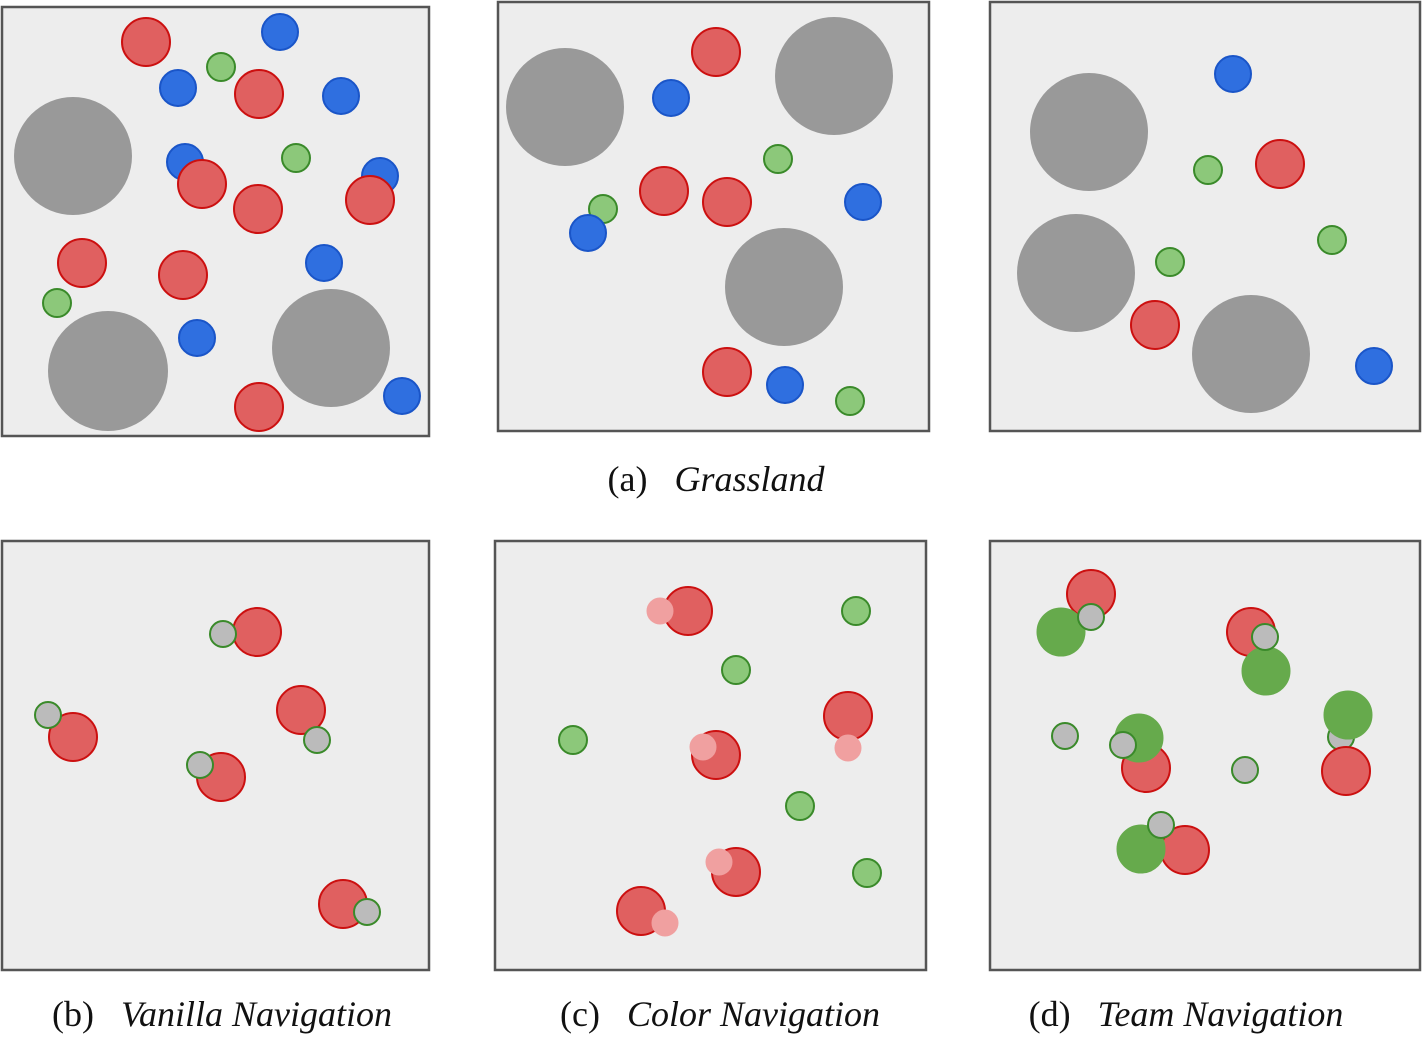 This screenshot has width=1423, height=1062. I want to click on caption-d-label: (d), so click(1050, 1014).